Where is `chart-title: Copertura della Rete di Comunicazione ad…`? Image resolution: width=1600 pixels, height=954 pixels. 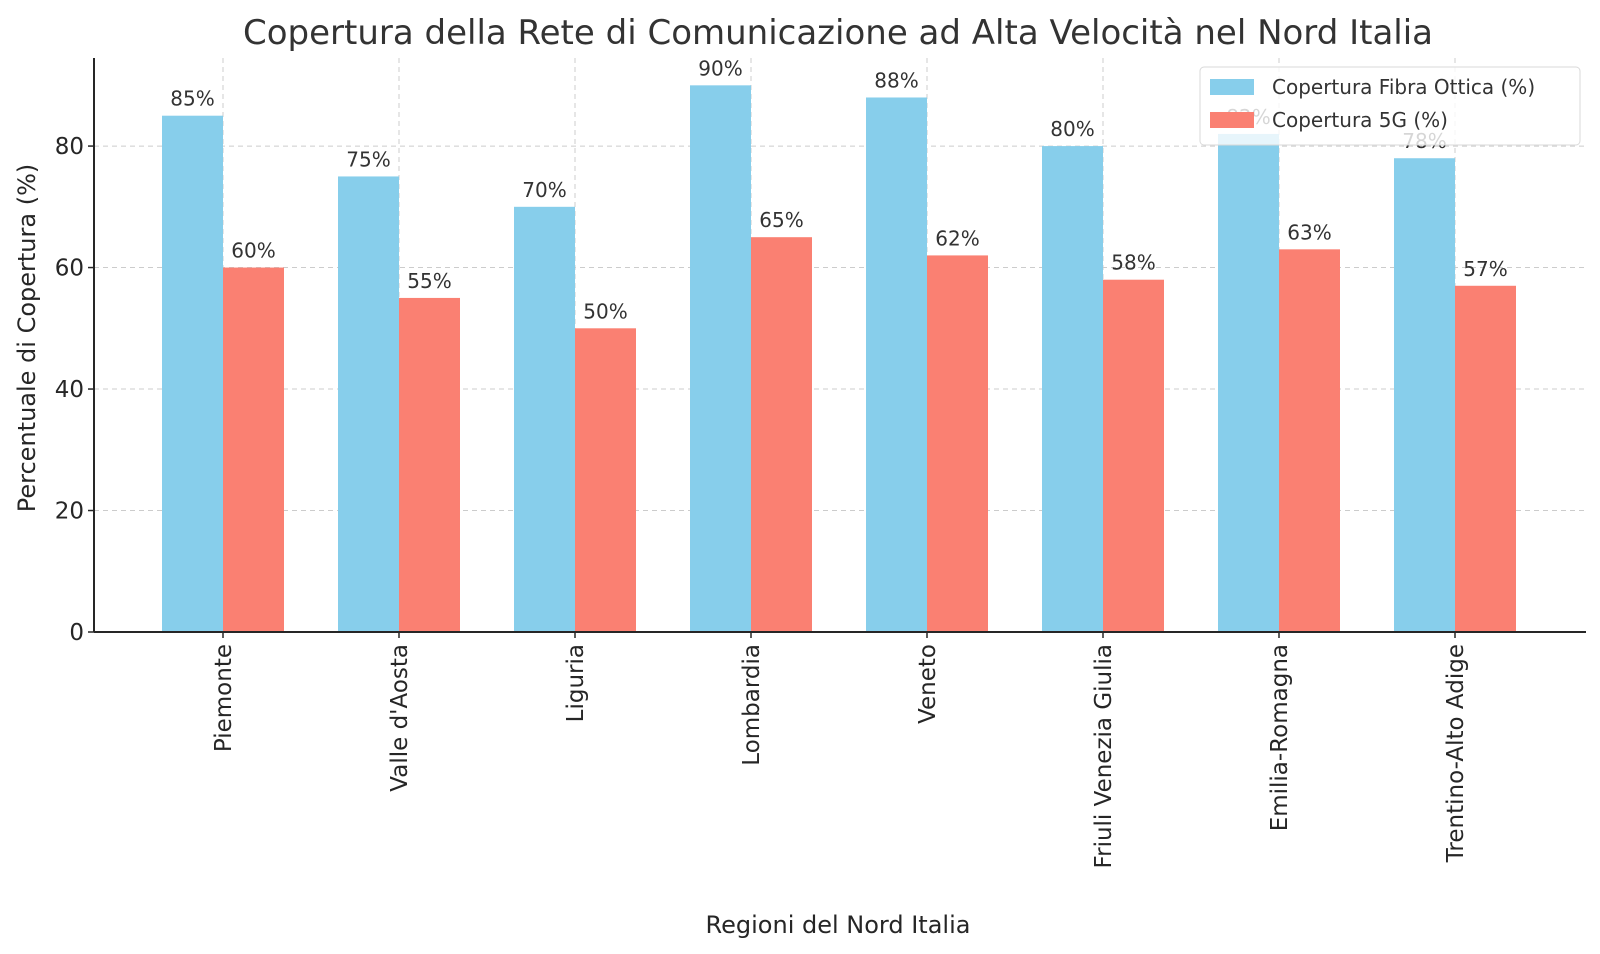 chart-title: Copertura della Rete di Comunicazione ad… is located at coordinates (838, 33).